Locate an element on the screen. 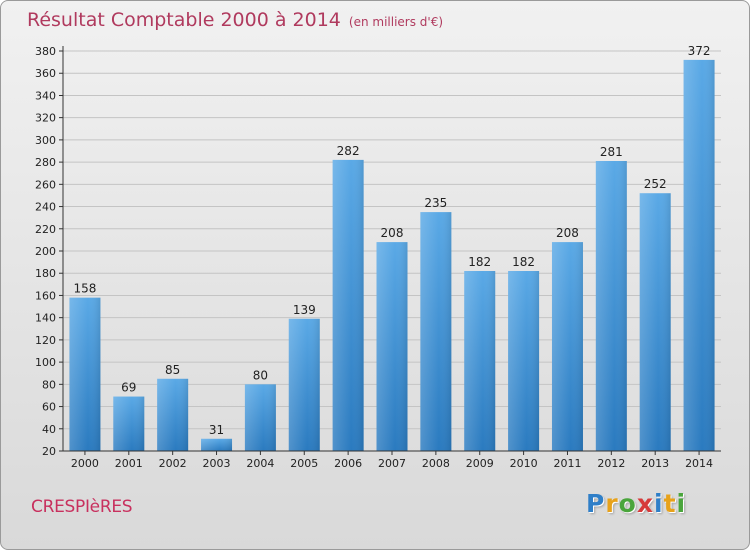 The image size is (750, 550). logo-letter: r is located at coordinates (612, 503).